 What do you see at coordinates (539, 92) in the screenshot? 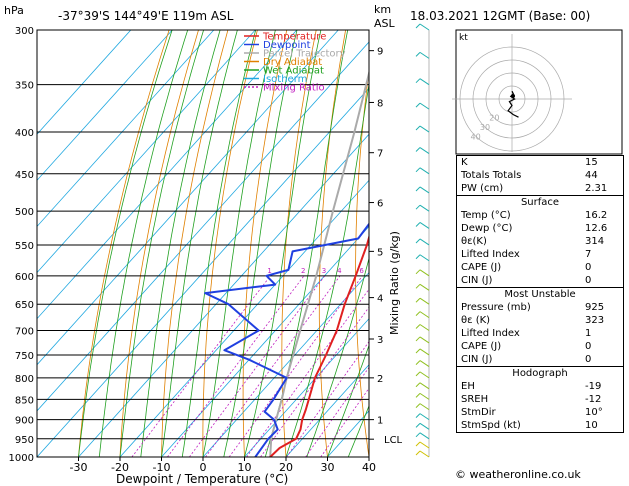
I see `hodograph-frame` at bounding box center [539, 92].